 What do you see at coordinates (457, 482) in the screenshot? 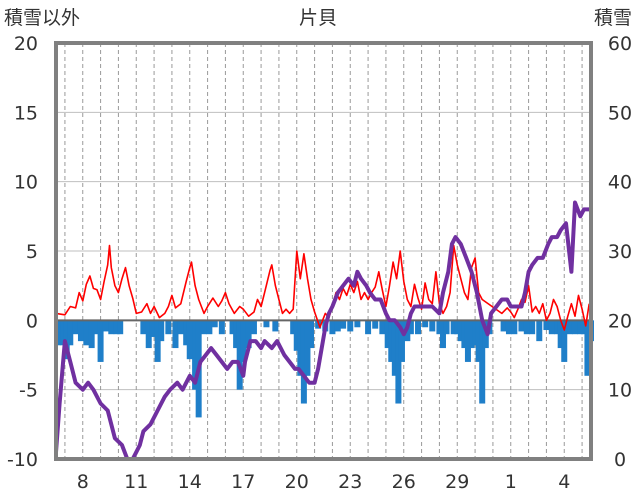
I see `x-tick-label: 29` at bounding box center [457, 482].